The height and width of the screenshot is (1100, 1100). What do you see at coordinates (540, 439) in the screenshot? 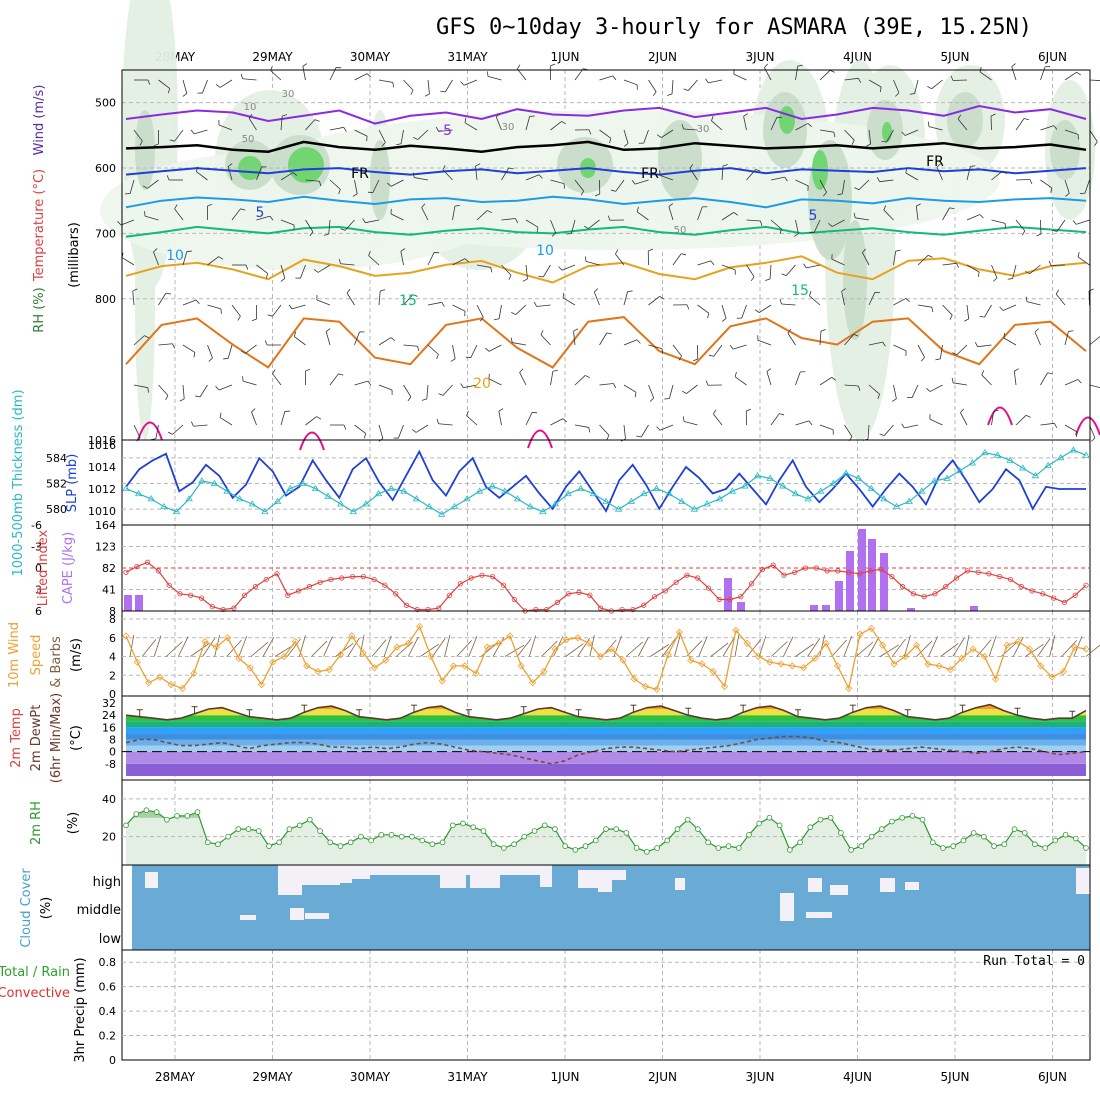
I see `magenta-contour` at bounding box center [540, 439].